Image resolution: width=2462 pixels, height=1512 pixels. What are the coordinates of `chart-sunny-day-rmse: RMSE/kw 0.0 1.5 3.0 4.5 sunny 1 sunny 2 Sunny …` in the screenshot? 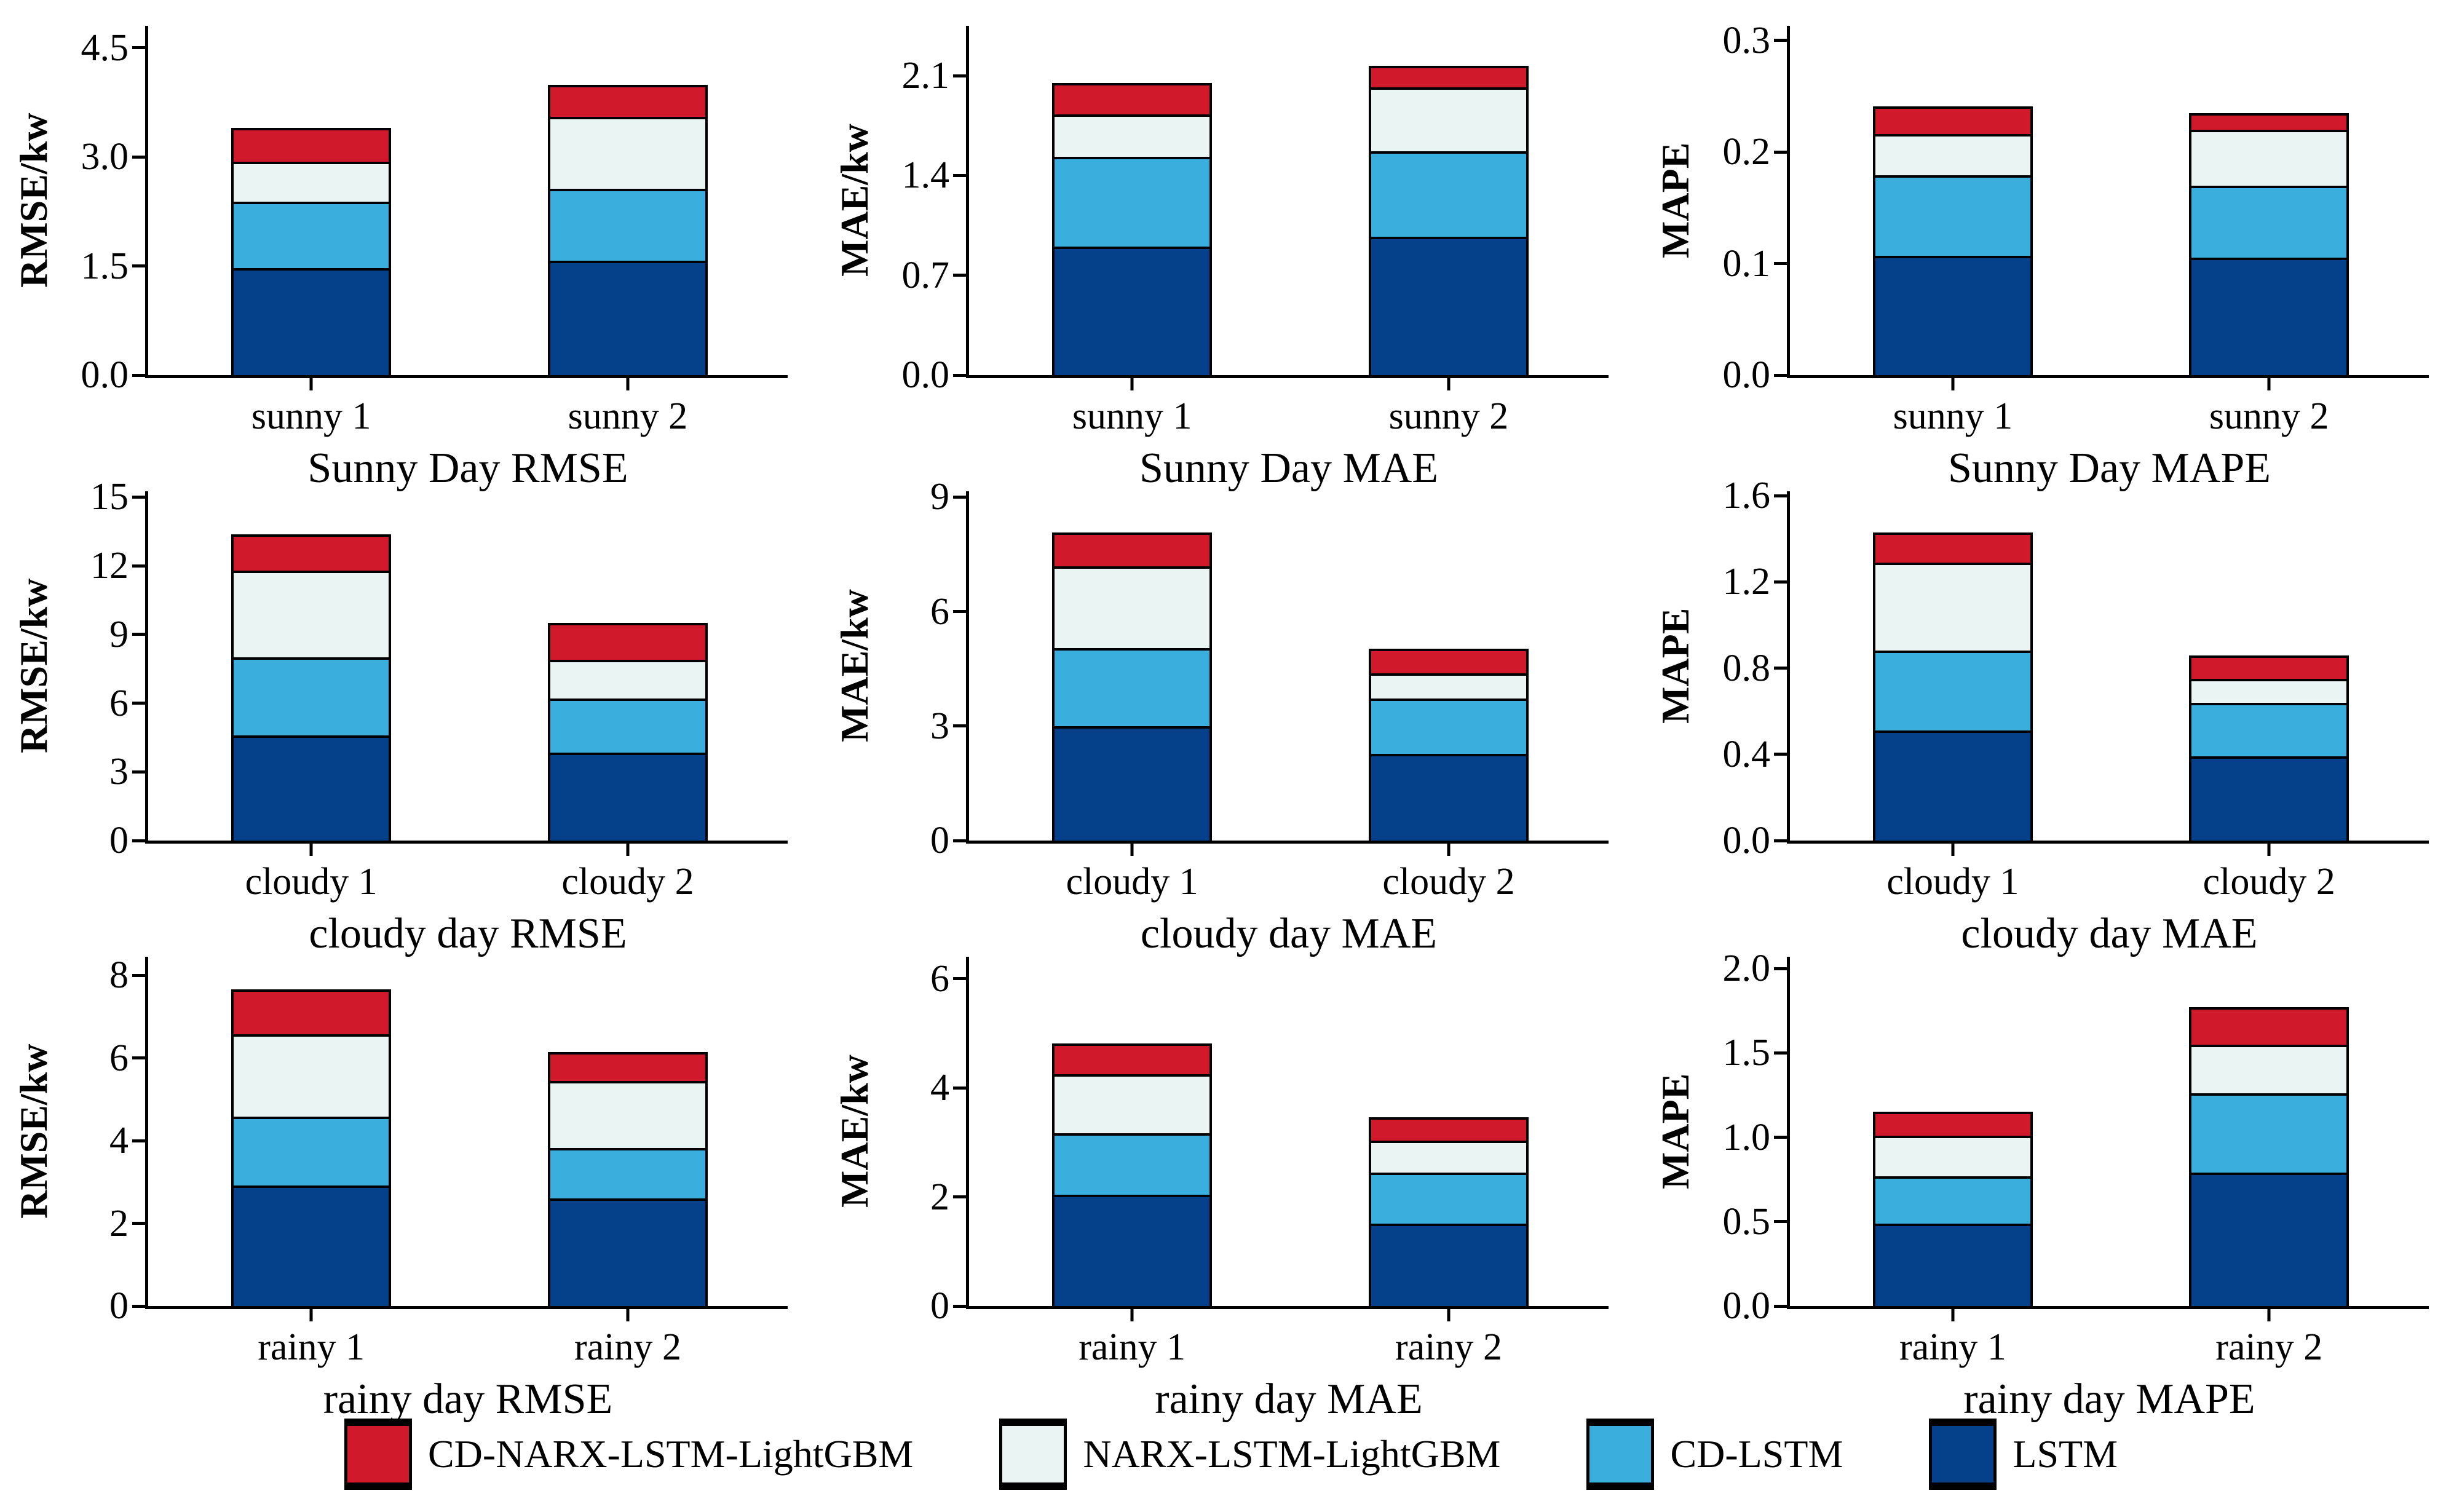 It's located at (411, 246).